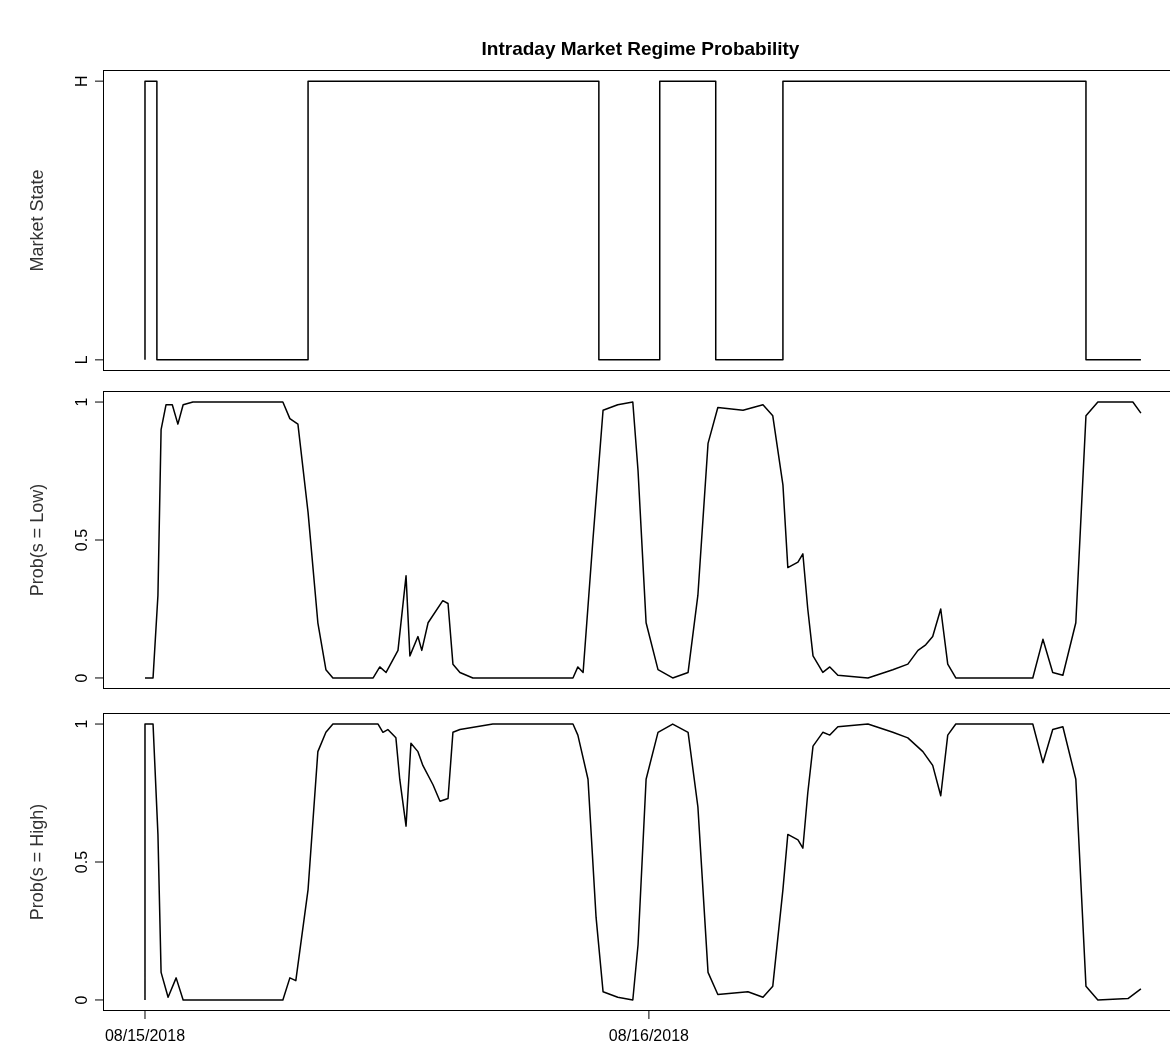  What do you see at coordinates (36, 862) in the screenshot?
I see `y-axis-title: Prob(s = High)` at bounding box center [36, 862].